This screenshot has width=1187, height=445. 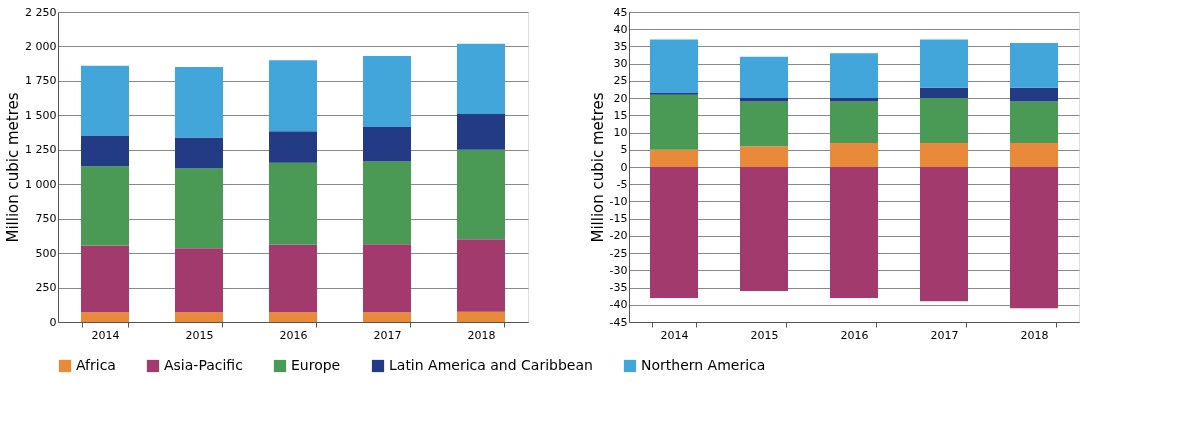 What do you see at coordinates (620, 46) in the screenshot?
I see `y-tick-label: 35` at bounding box center [620, 46].